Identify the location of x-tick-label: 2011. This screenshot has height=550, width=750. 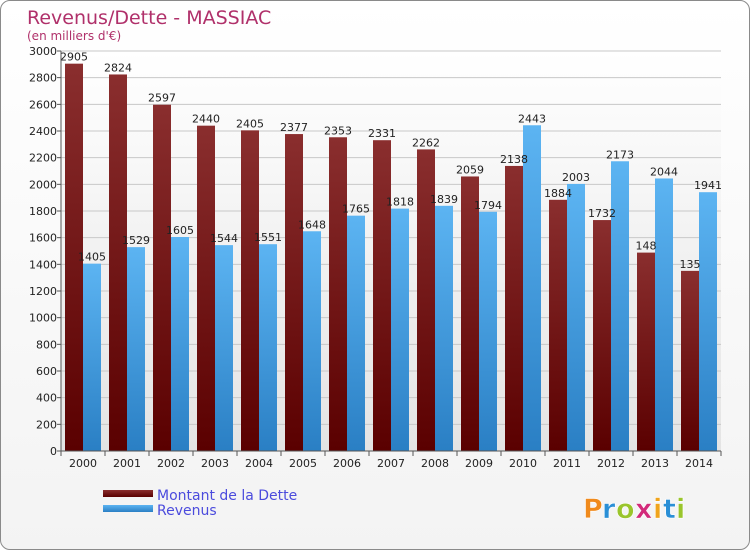
(567, 463).